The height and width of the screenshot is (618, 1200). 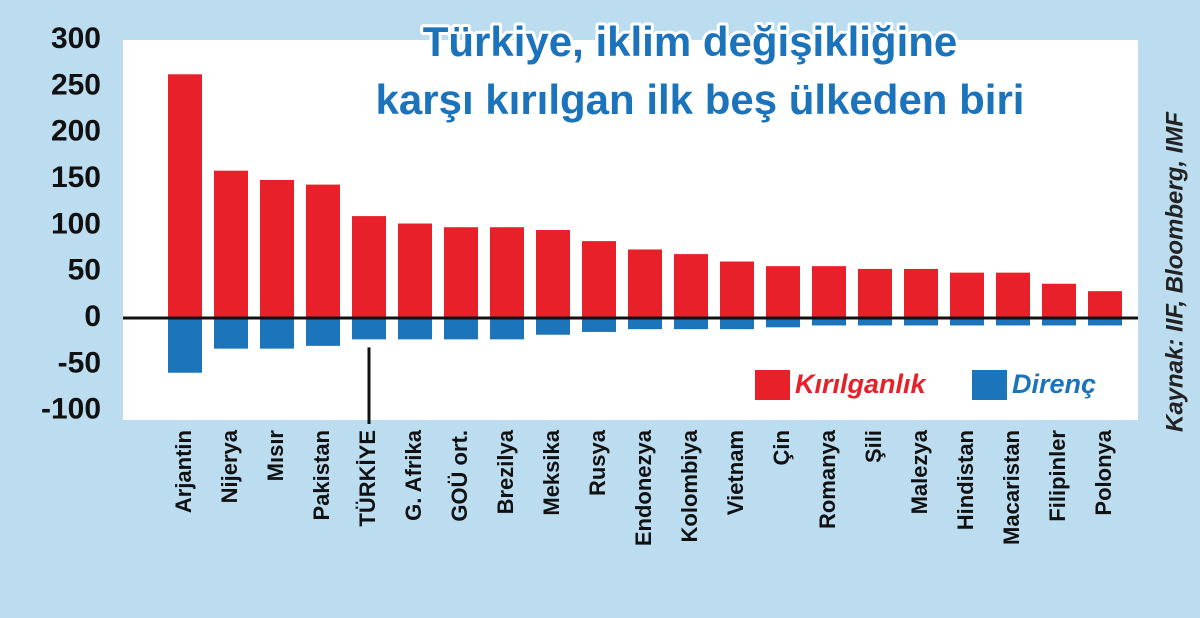 I want to click on y-tick-label: 300, so click(x=76, y=38).